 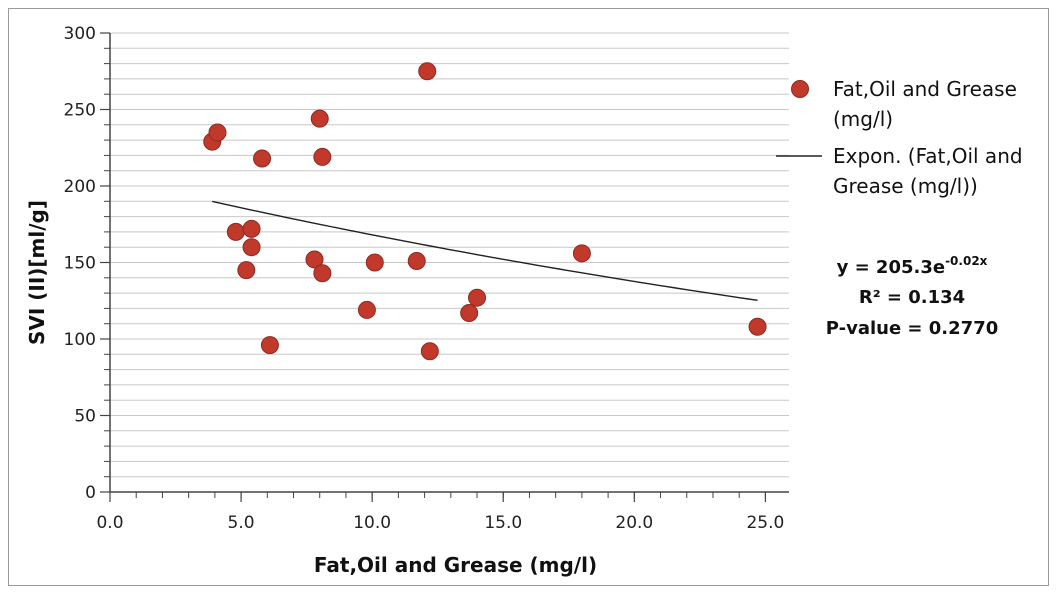 What do you see at coordinates (928, 171) in the screenshot?
I see `legend-label-trendline: Expon. (Fat,Oil and Grease (mg/l))` at bounding box center [928, 171].